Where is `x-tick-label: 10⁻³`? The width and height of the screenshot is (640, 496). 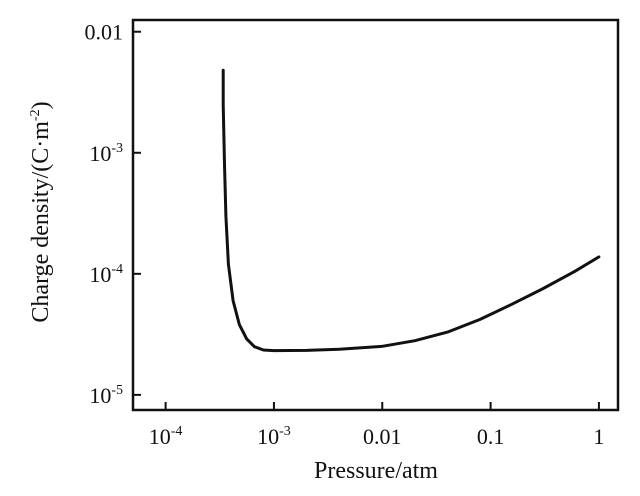
x-tick-label: 10⁻³ is located at coordinates (274, 436).